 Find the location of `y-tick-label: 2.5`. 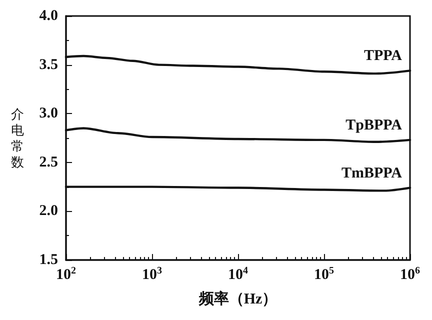

y-tick-label: 2.5 is located at coordinates (48, 162).